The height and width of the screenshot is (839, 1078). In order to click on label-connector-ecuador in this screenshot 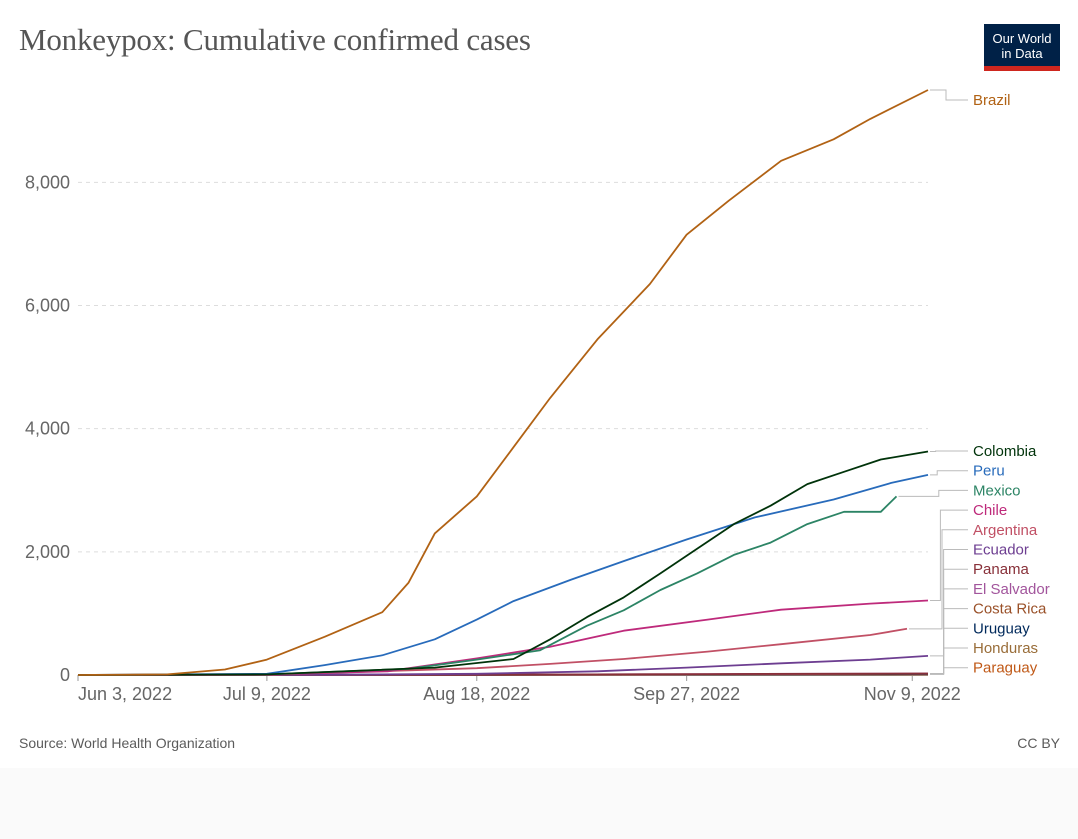, I will do `click(949, 603)`.